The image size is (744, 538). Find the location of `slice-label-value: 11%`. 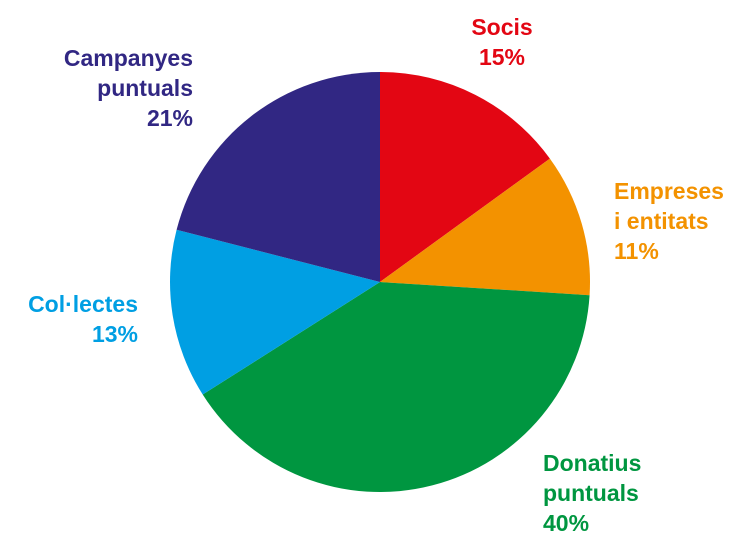

slice-label-value: 11% is located at coordinates (636, 251).